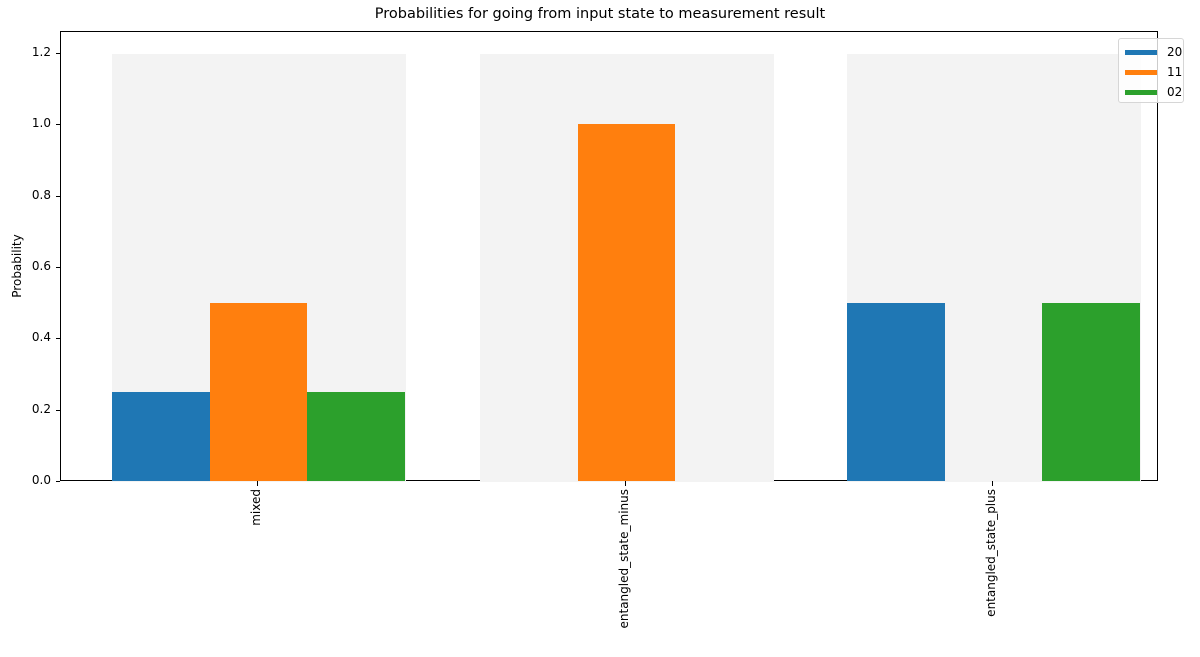 The width and height of the screenshot is (1200, 657). I want to click on y-tick-label: 0.8, so click(41, 194).